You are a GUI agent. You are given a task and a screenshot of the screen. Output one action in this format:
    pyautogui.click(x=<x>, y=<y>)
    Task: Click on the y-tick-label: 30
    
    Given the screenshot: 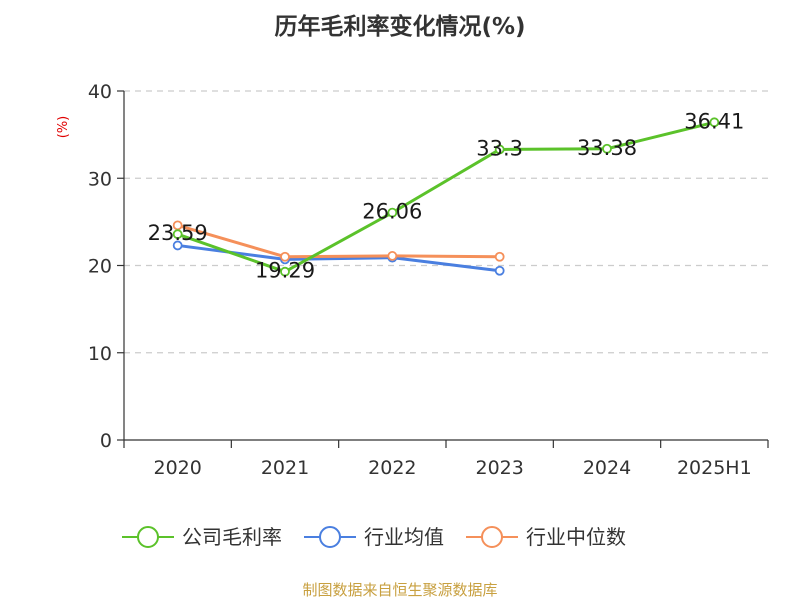 What is the action you would take?
    pyautogui.click(x=100, y=179)
    